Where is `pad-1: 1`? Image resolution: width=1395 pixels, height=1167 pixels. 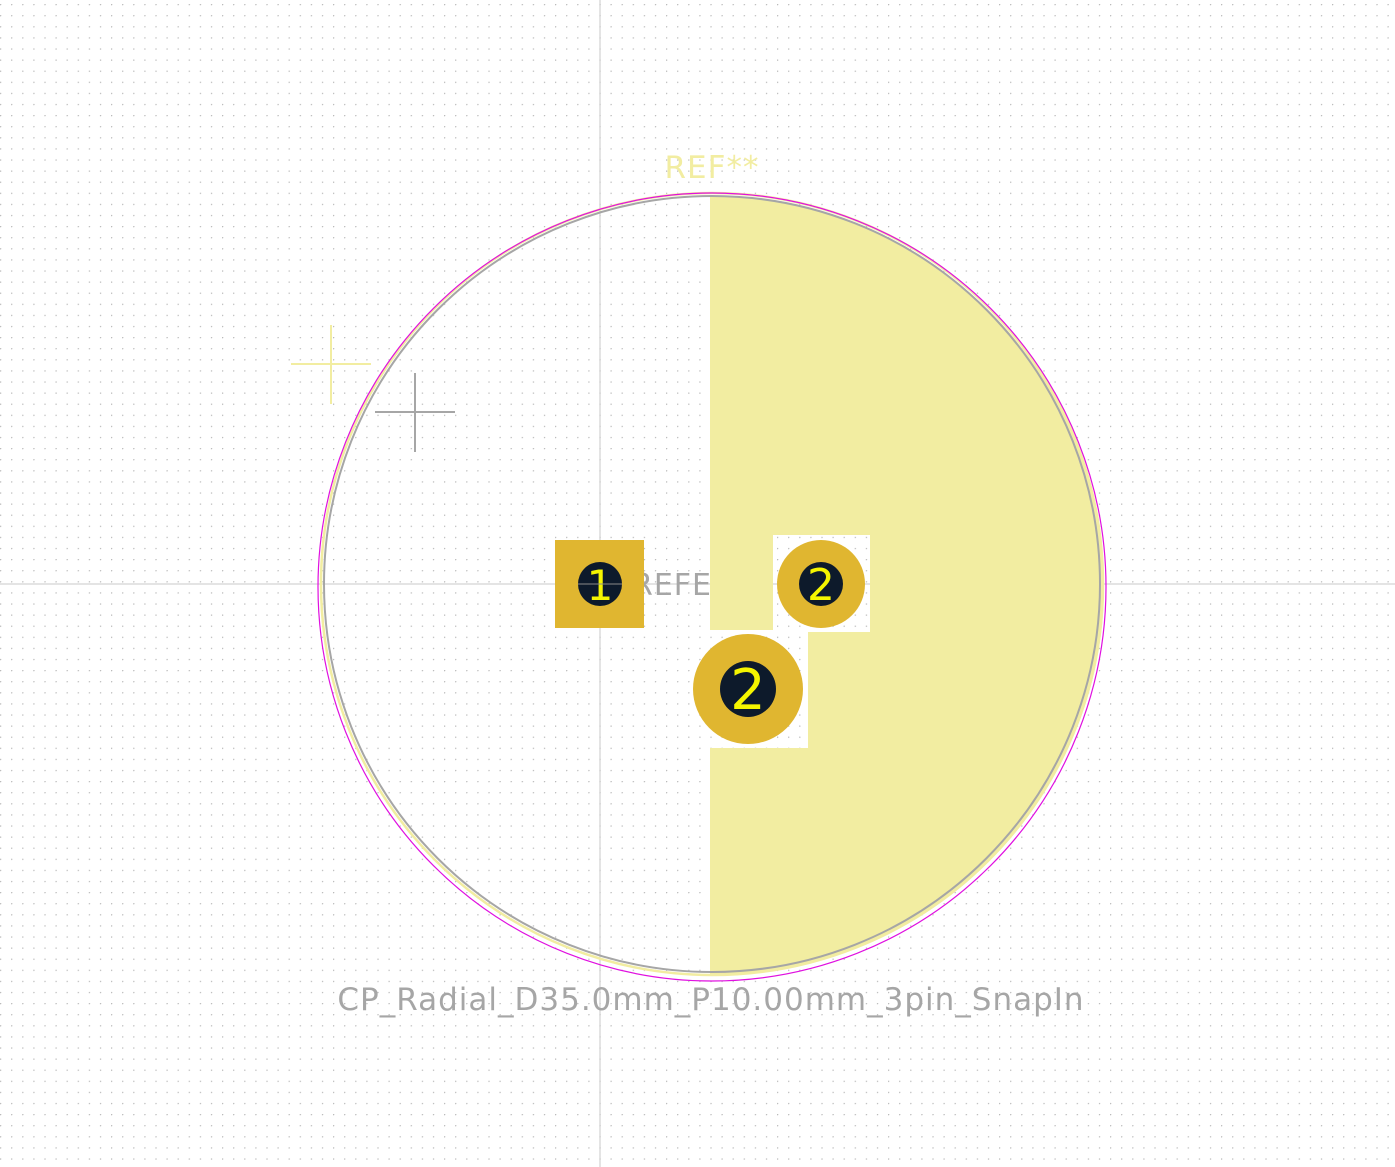 pad-1: 1 is located at coordinates (599, 584).